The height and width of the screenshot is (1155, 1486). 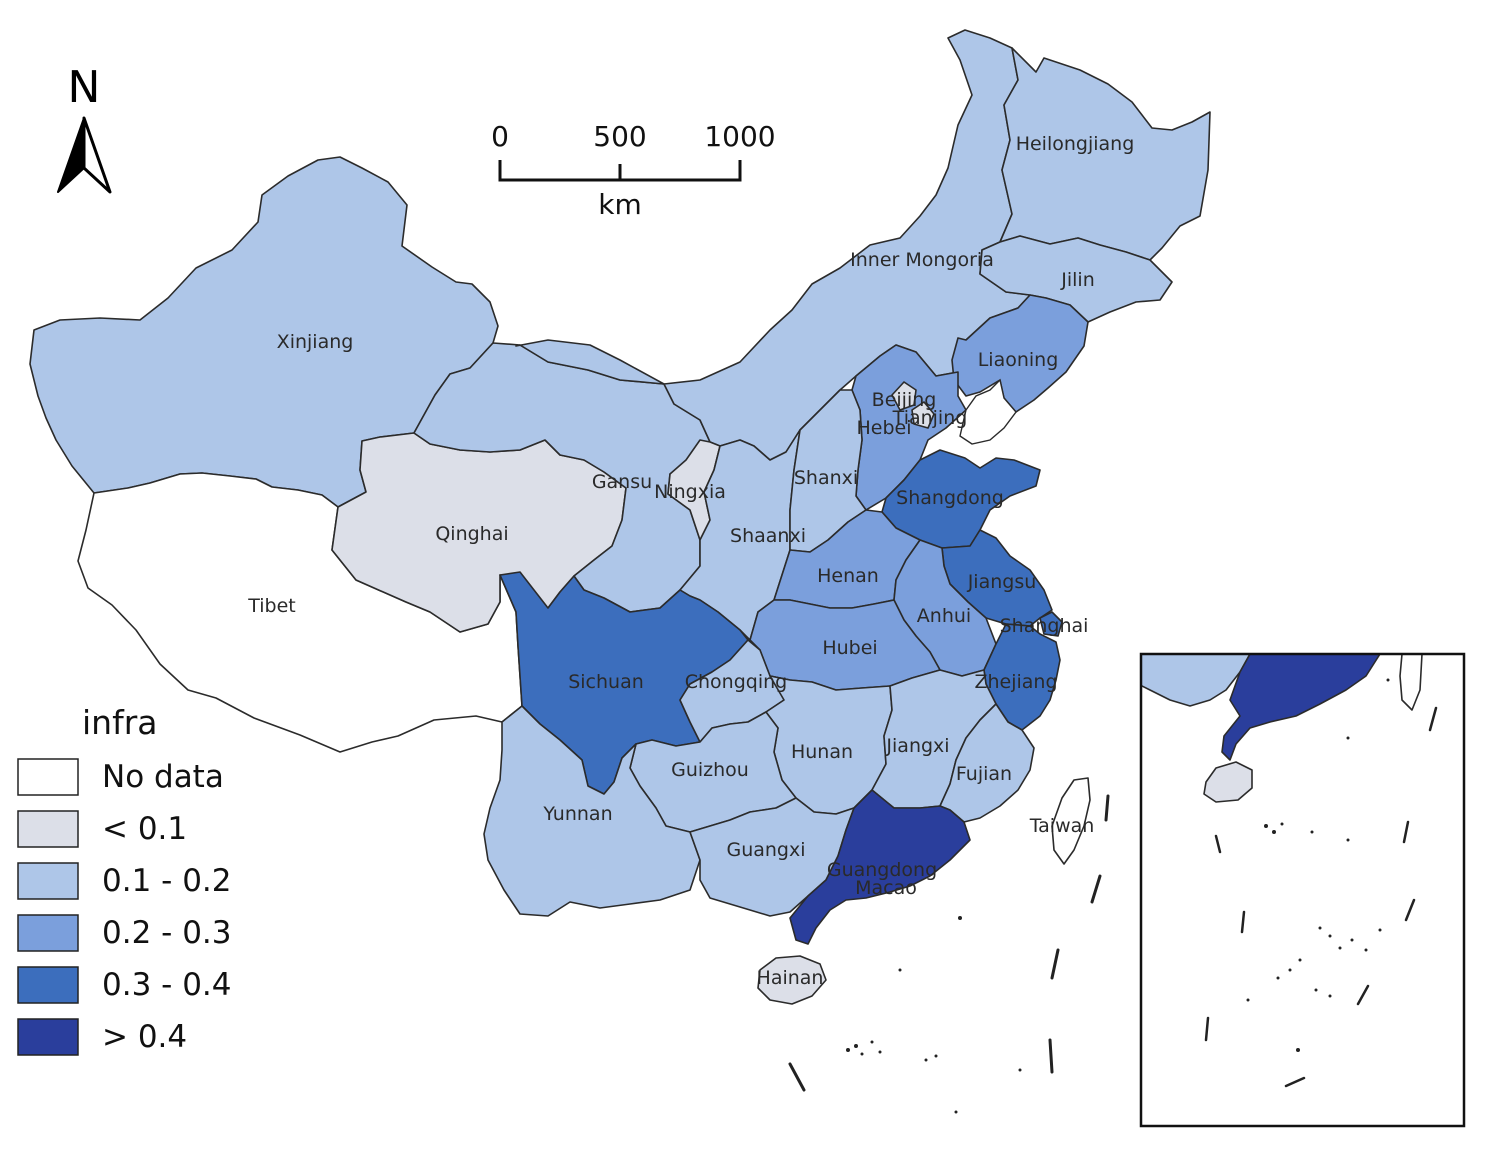 What do you see at coordinates (315, 342) in the screenshot?
I see `province-label: Xinjiang` at bounding box center [315, 342].